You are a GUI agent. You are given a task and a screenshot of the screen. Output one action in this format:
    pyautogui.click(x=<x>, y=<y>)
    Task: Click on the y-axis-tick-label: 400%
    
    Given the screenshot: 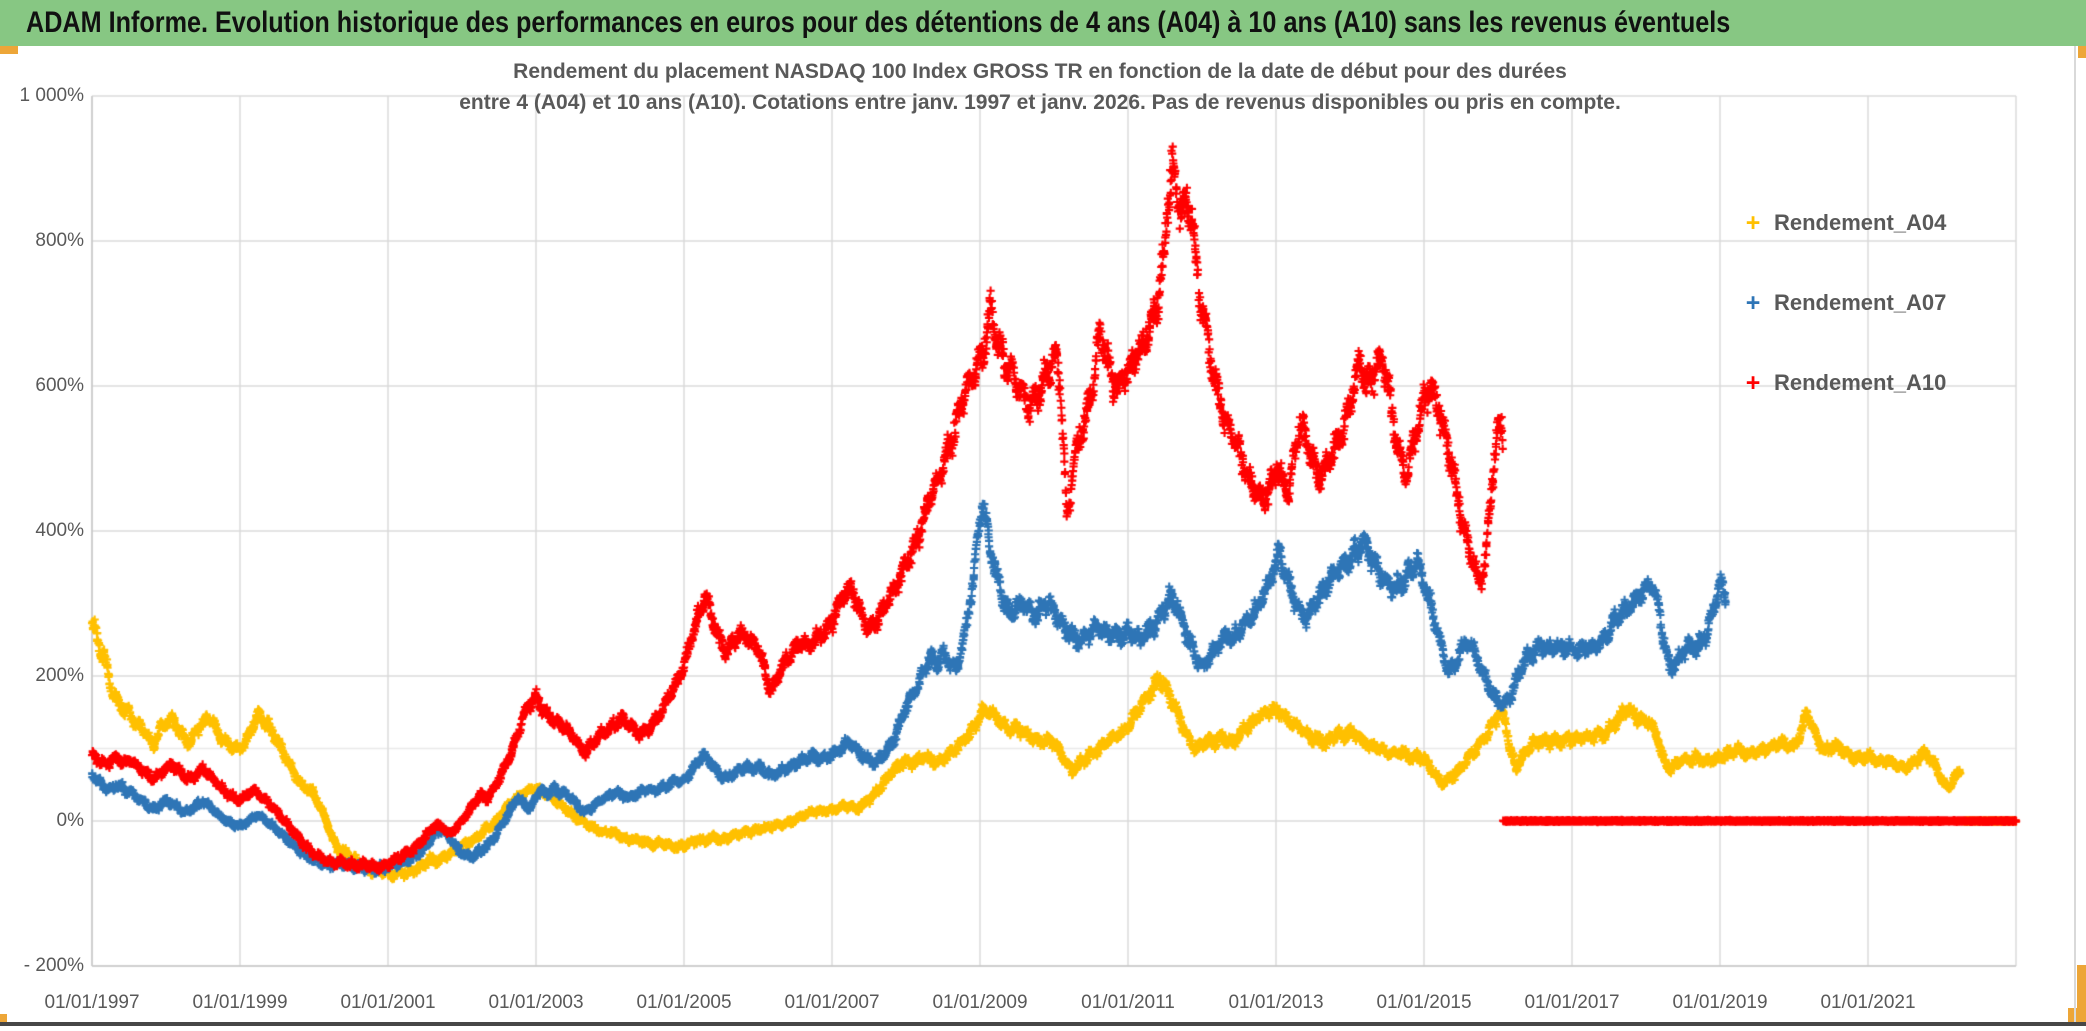 What is the action you would take?
    pyautogui.click(x=59, y=530)
    